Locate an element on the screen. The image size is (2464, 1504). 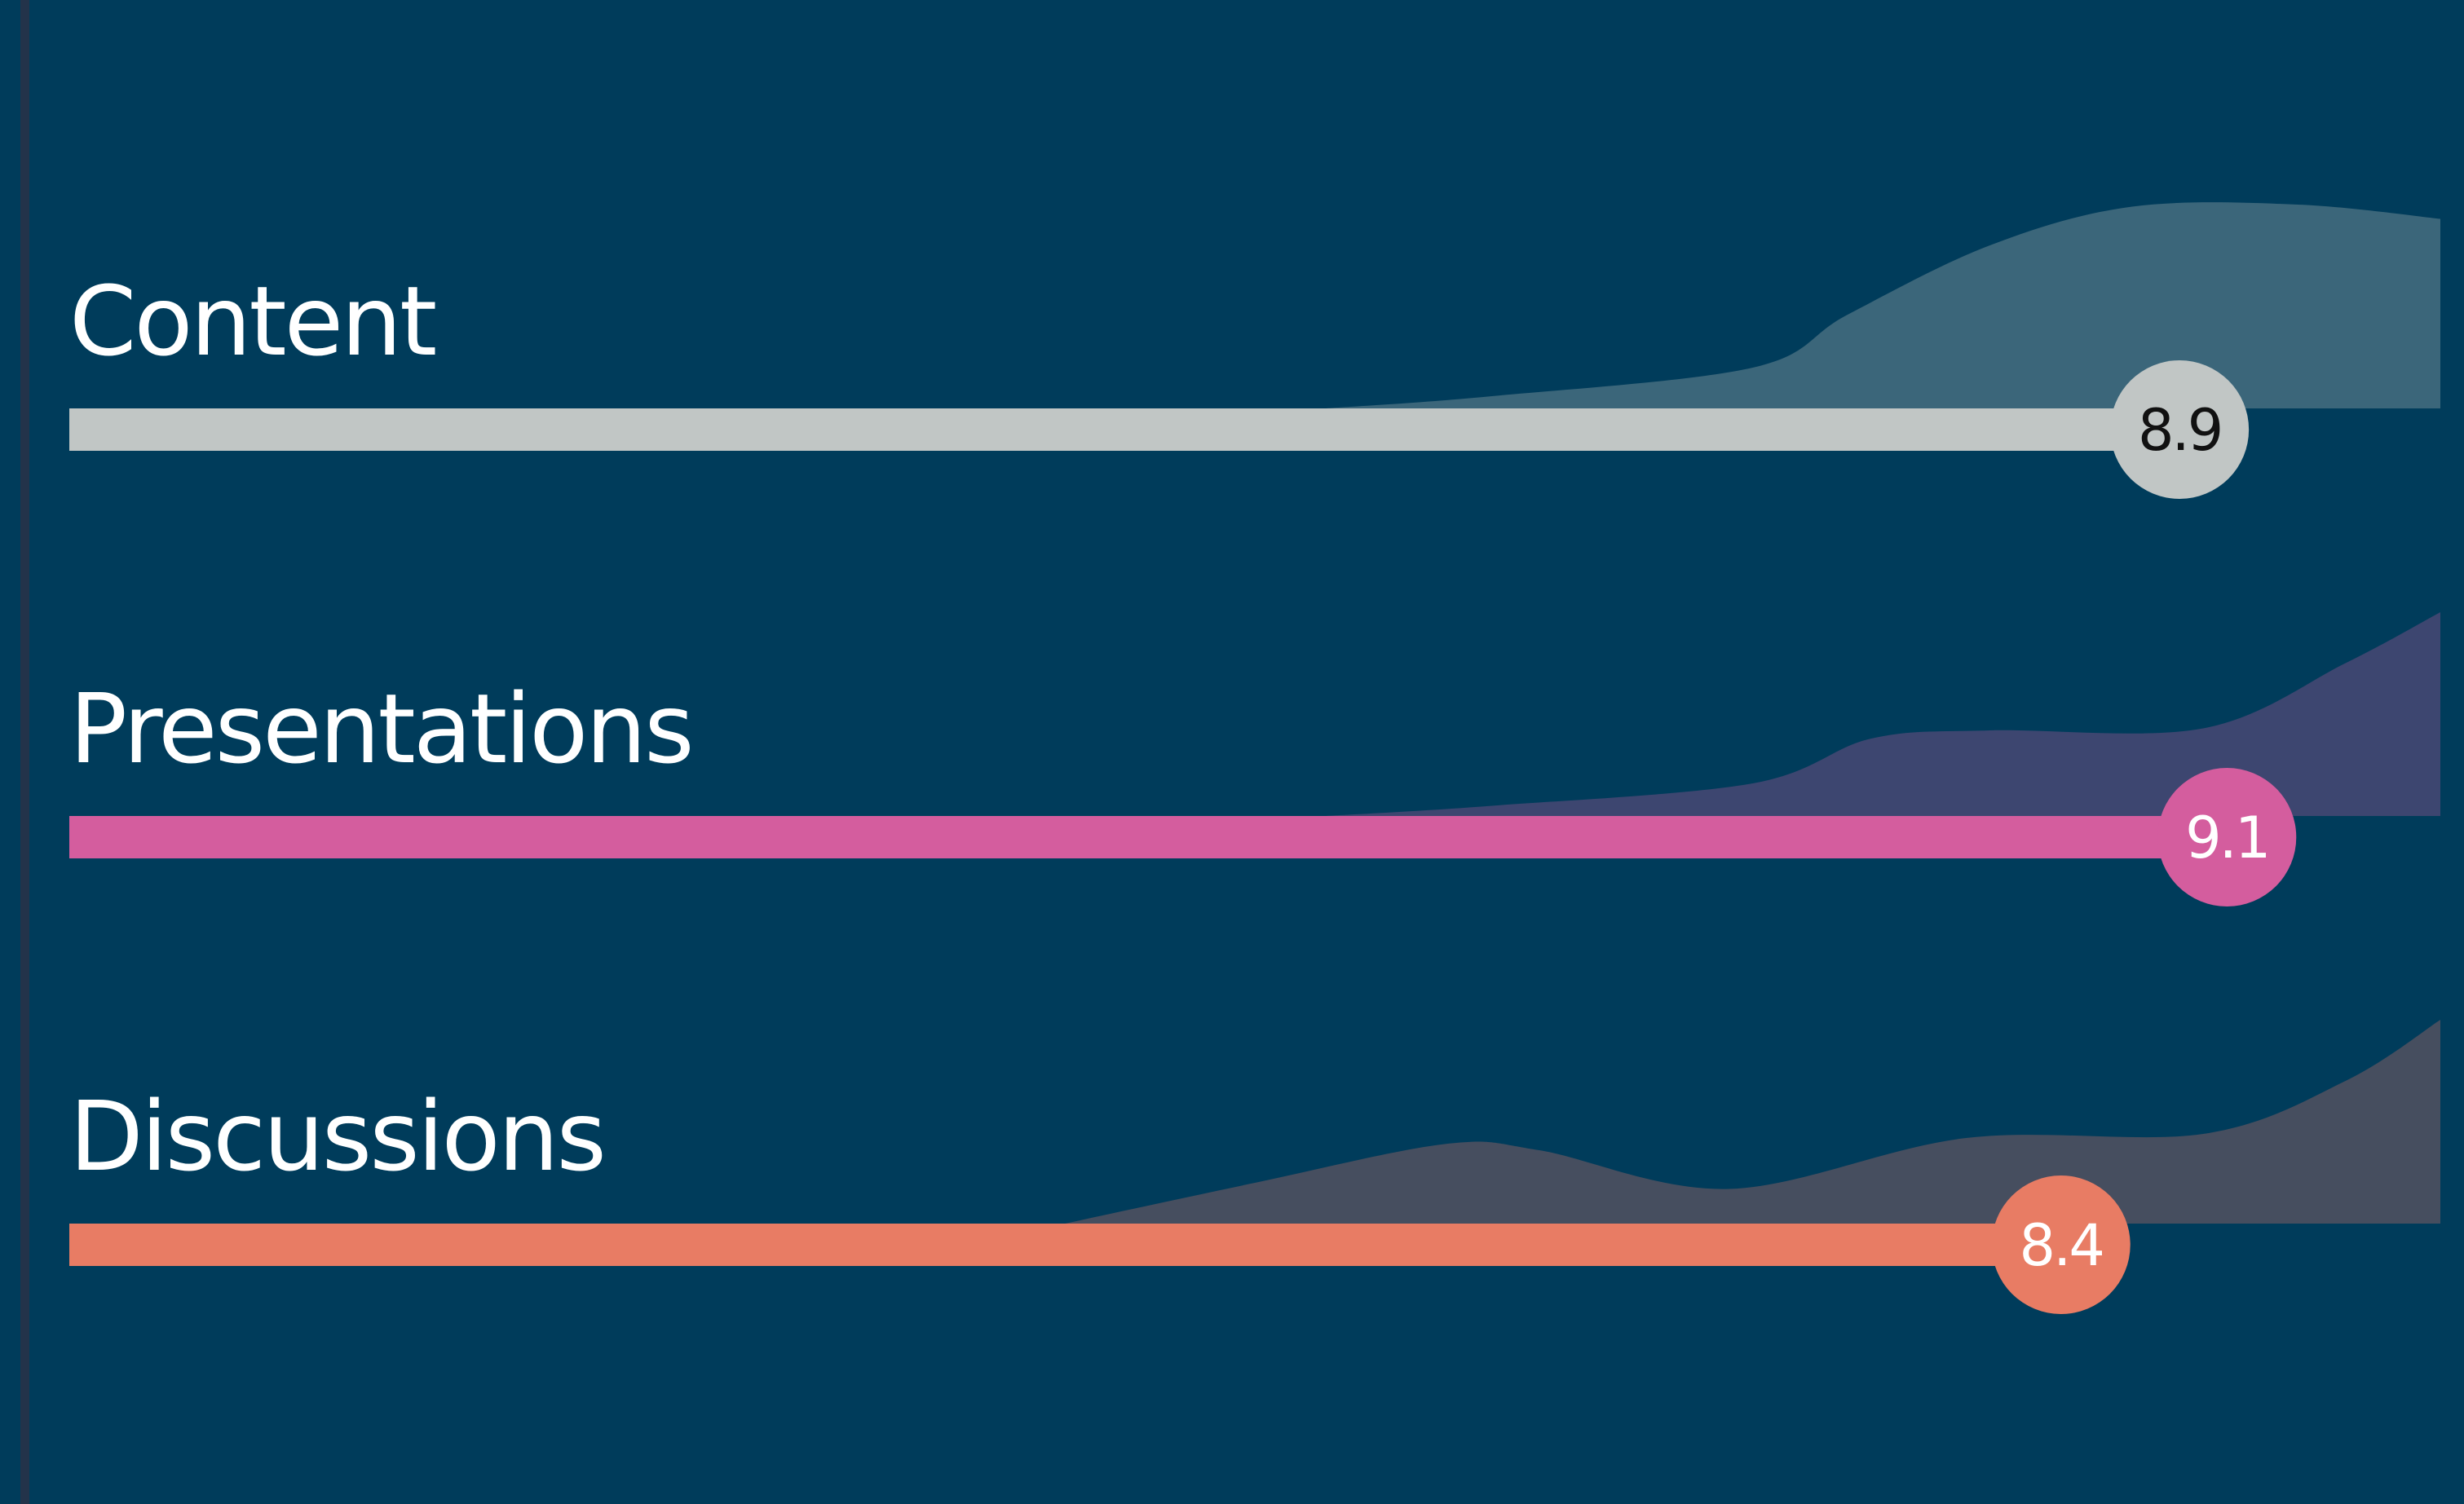
value-label-presentations: 9.1 is located at coordinates (2226, 838).